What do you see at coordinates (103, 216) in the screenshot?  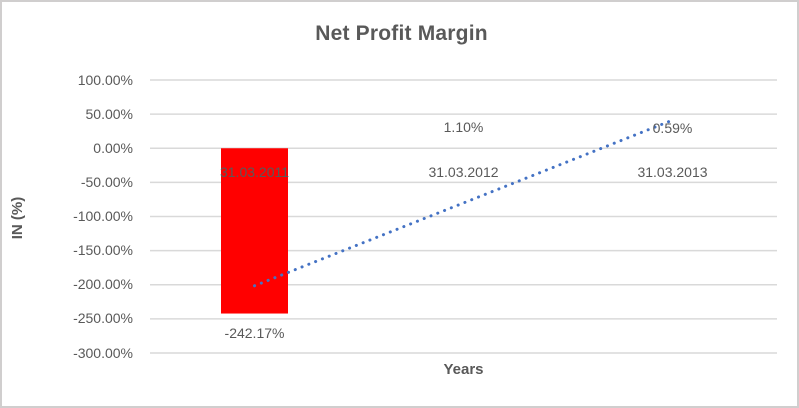 I see `y-axis-tick-label: -100.00%` at bounding box center [103, 216].